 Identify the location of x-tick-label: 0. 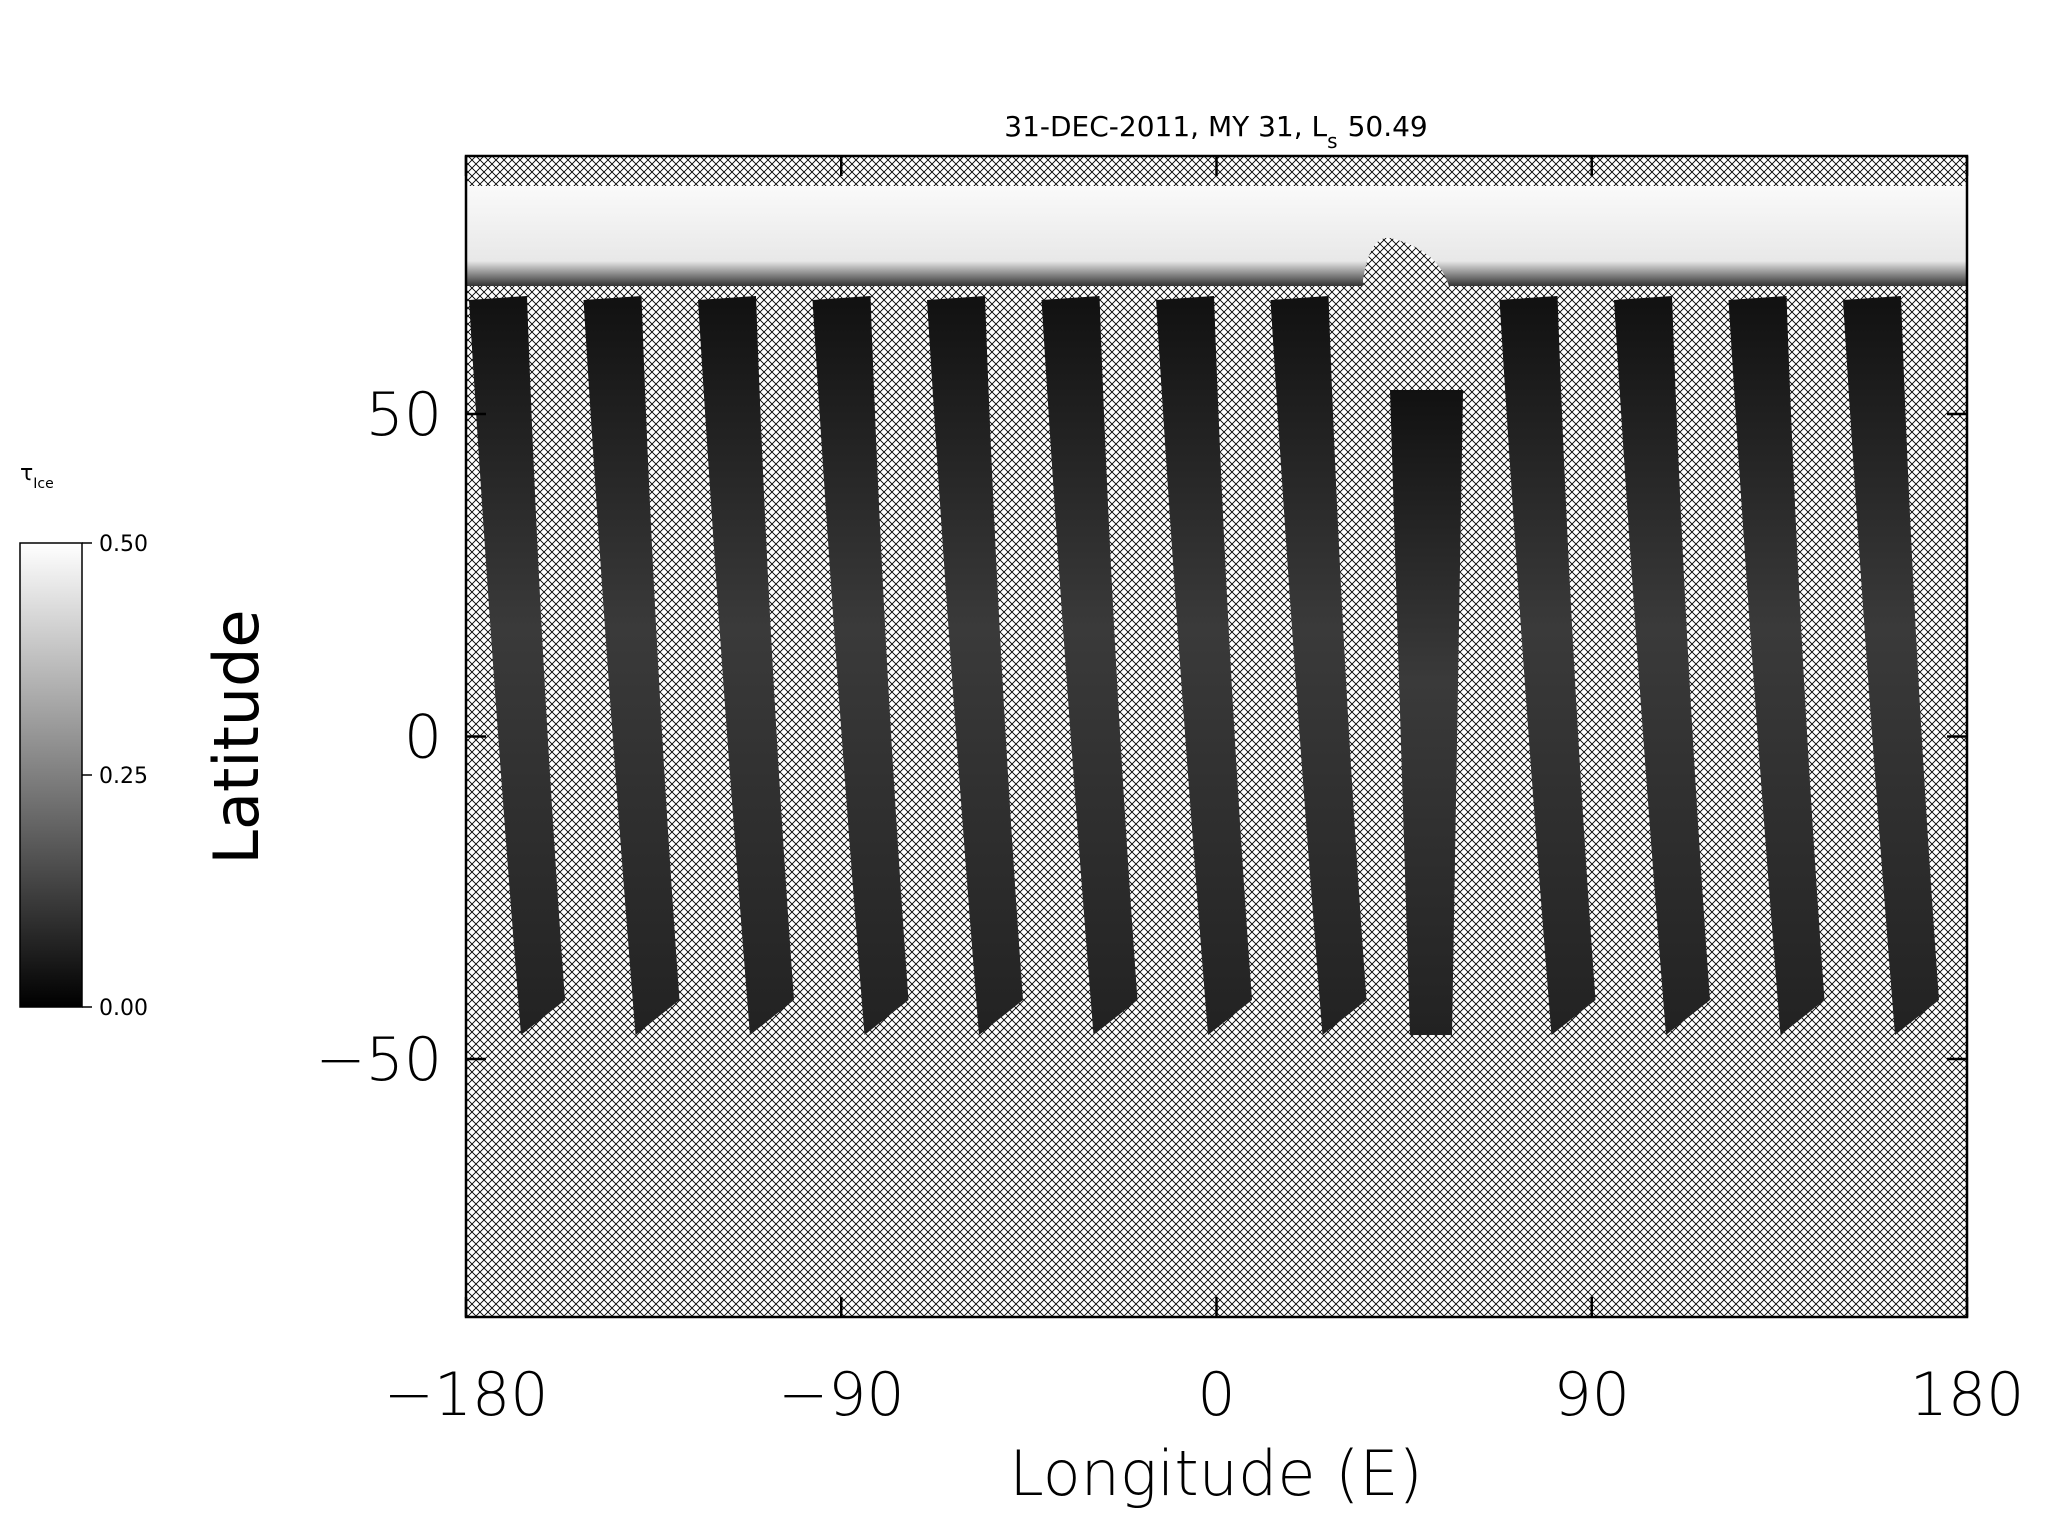
(1216, 1395).